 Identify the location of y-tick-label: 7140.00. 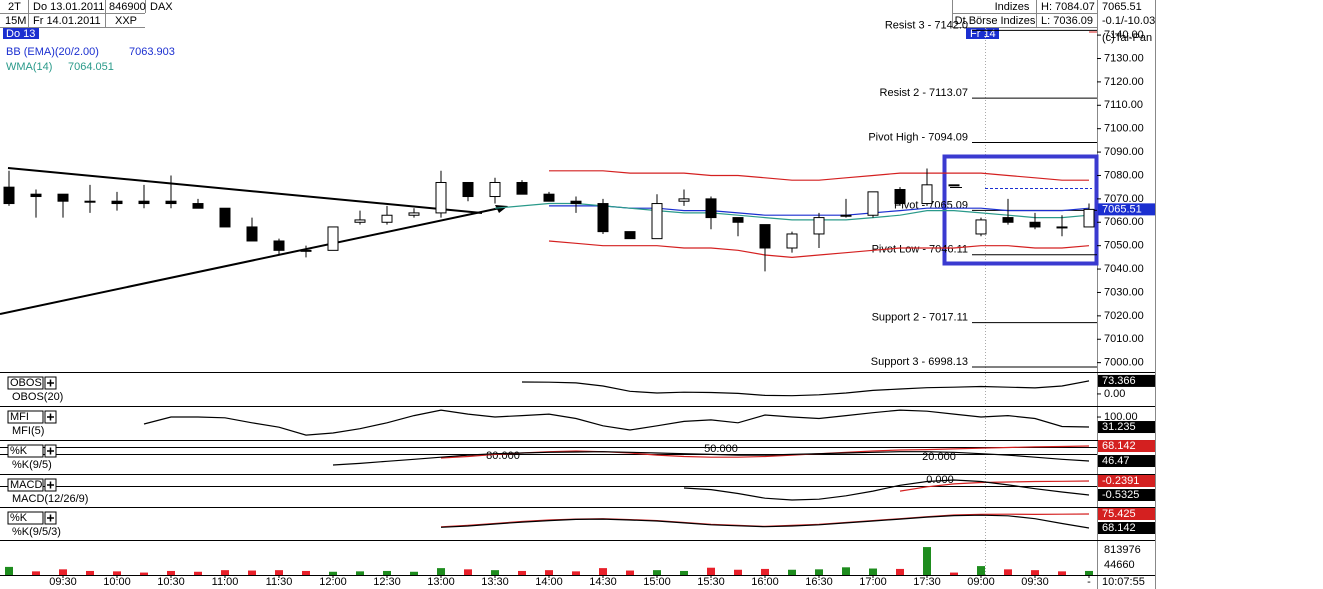
(1124, 35).